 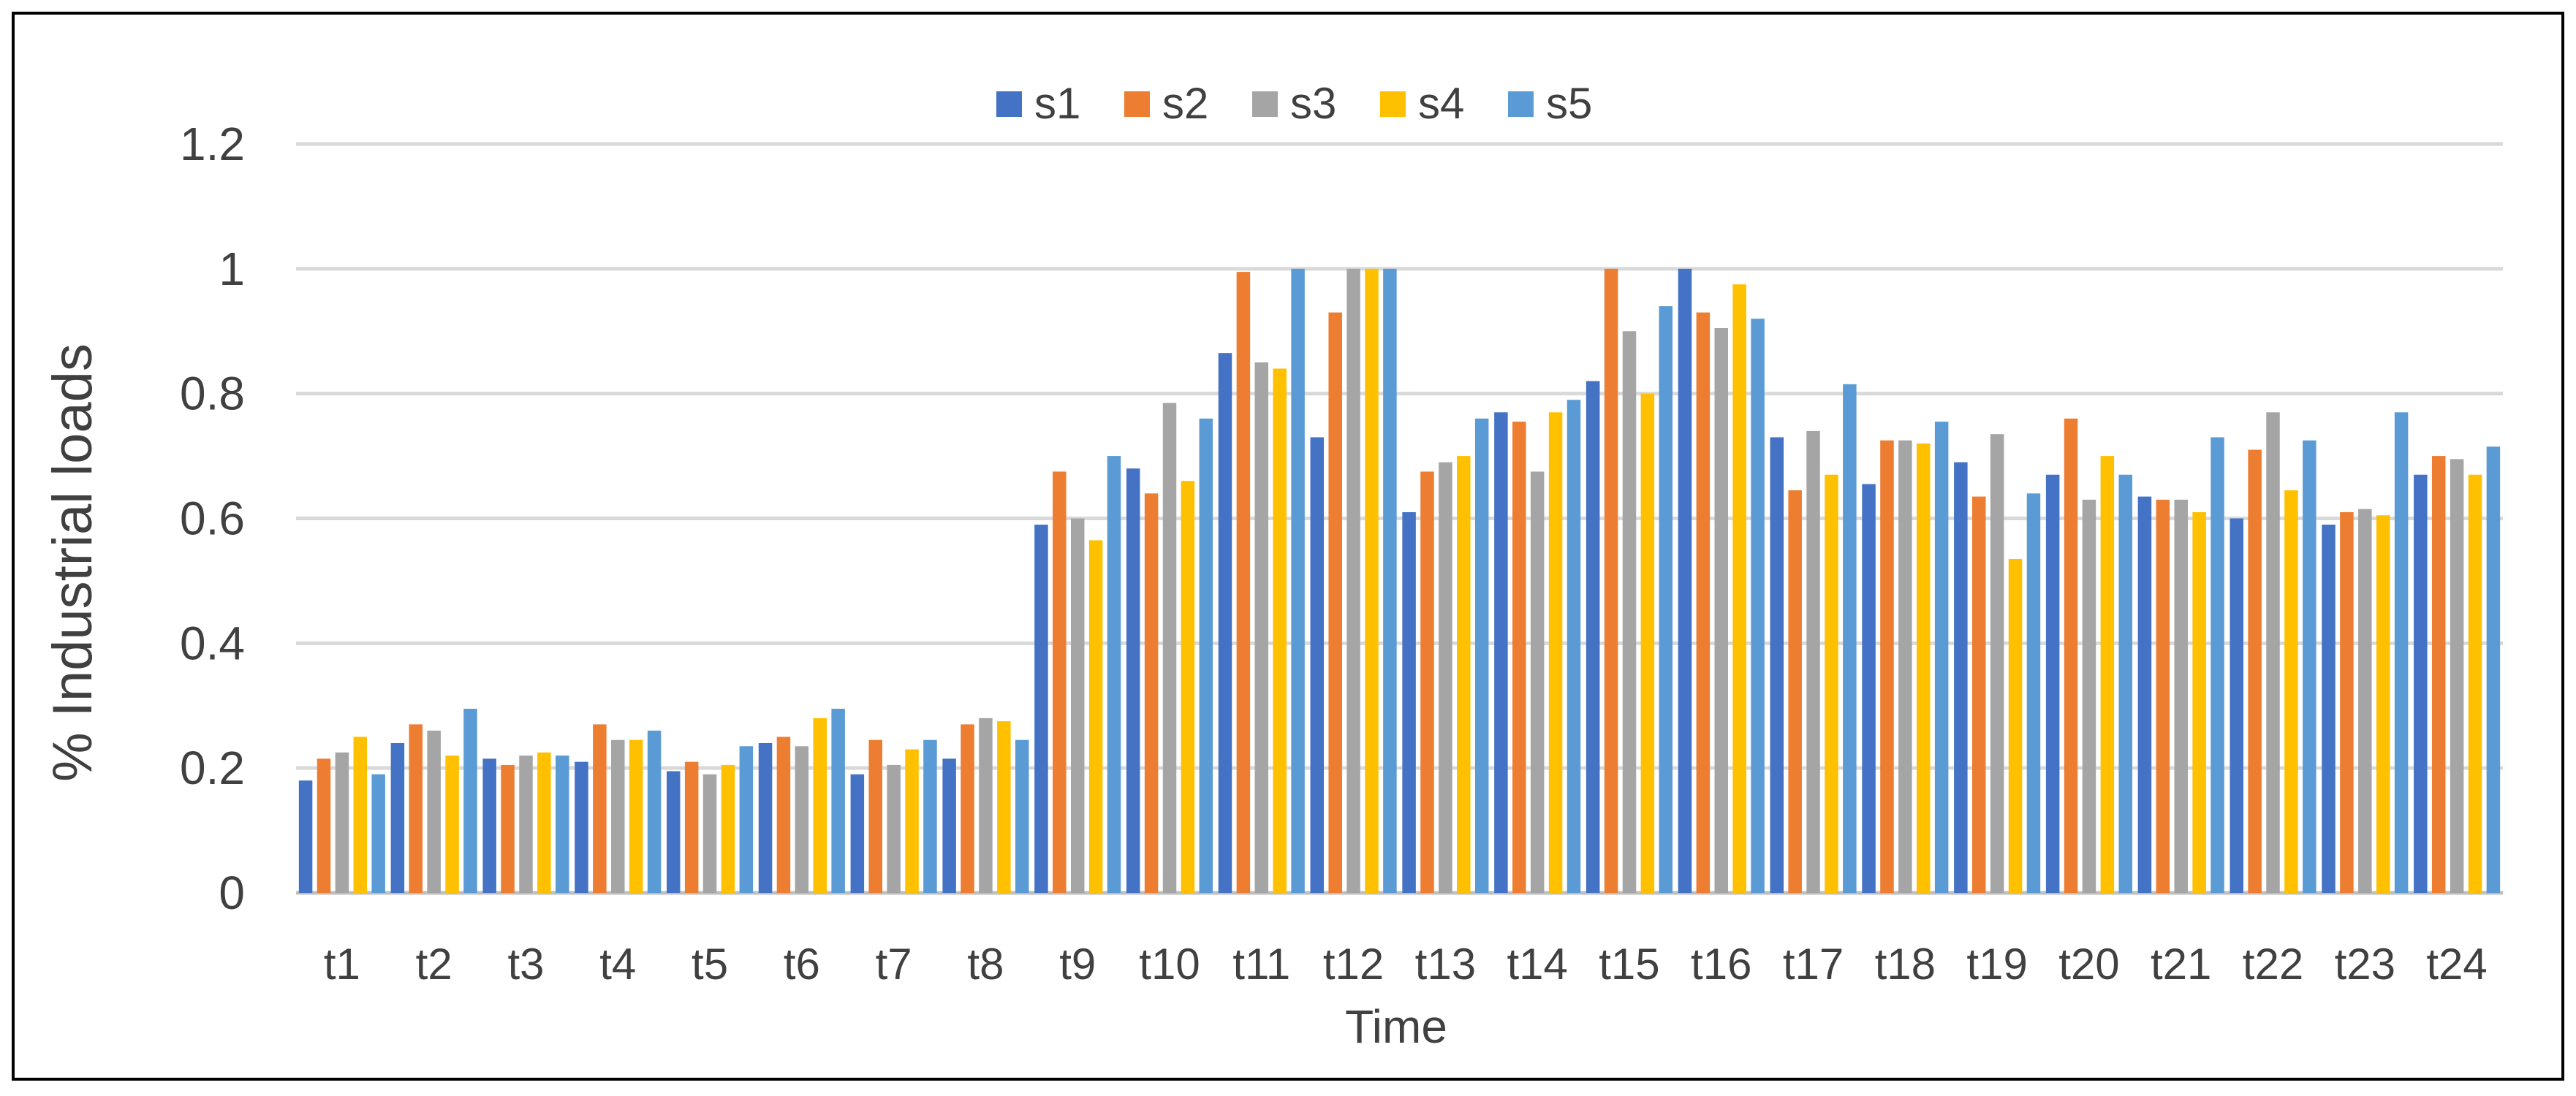 I want to click on bar-s5-t19, so click(x=2033, y=693).